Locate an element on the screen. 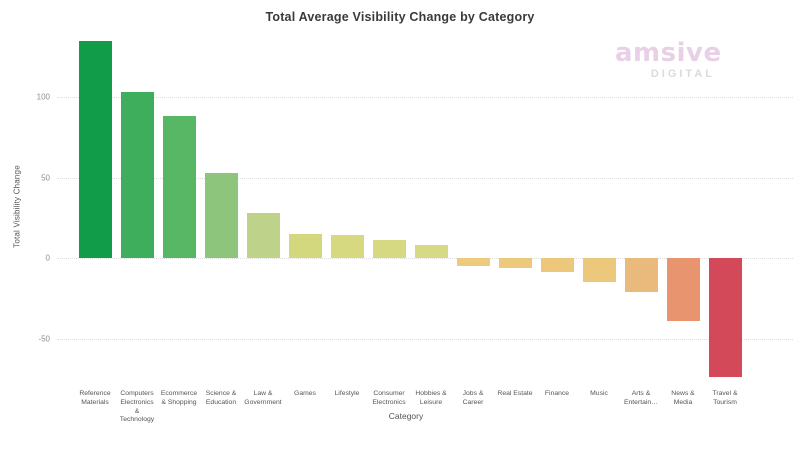 The height and width of the screenshot is (450, 800). gridline--50 is located at coordinates (425, 339).